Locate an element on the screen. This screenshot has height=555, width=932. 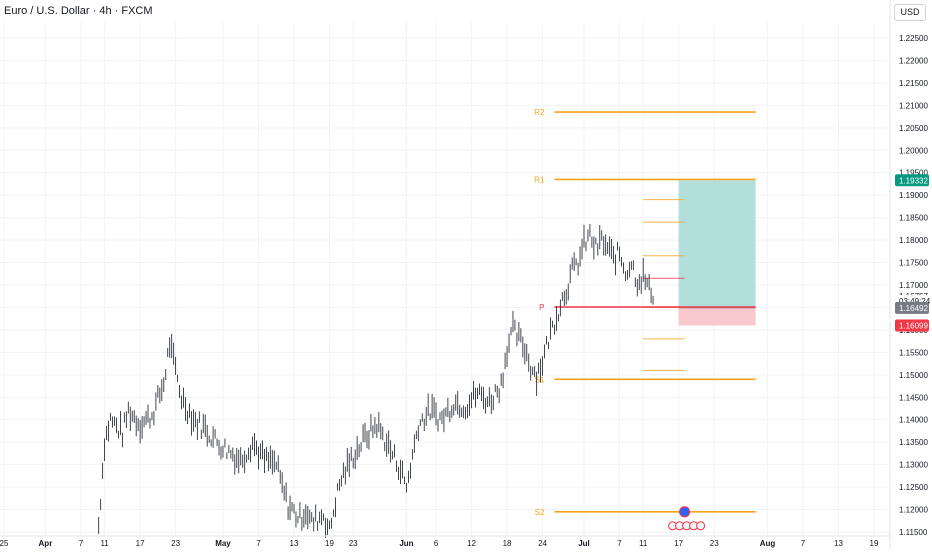
price-tick-label: 1.13500 is located at coordinates (913, 442).